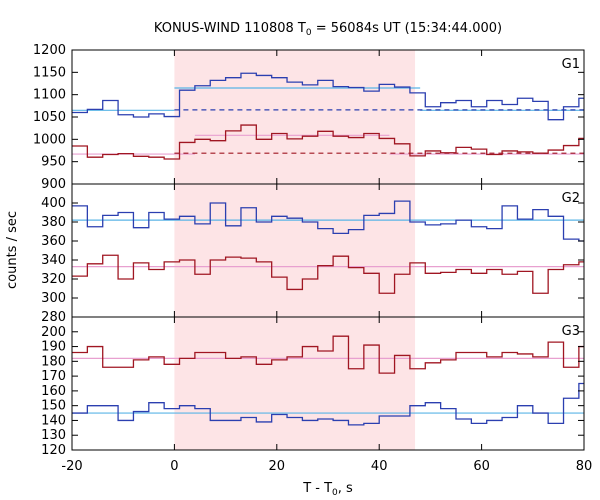 The height and width of the screenshot is (500, 600). I want to click on y-tick-label-G3-150: 150, so click(53, 406).